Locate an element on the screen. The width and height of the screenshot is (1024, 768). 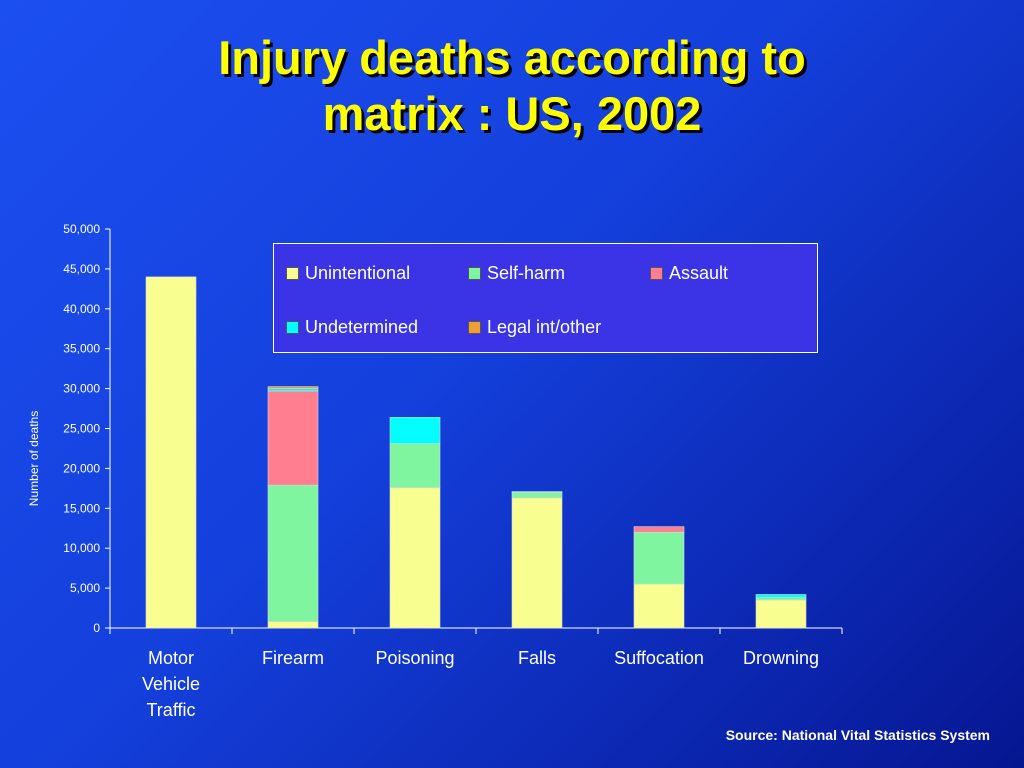
legend-swatch-assault is located at coordinates (656, 273).